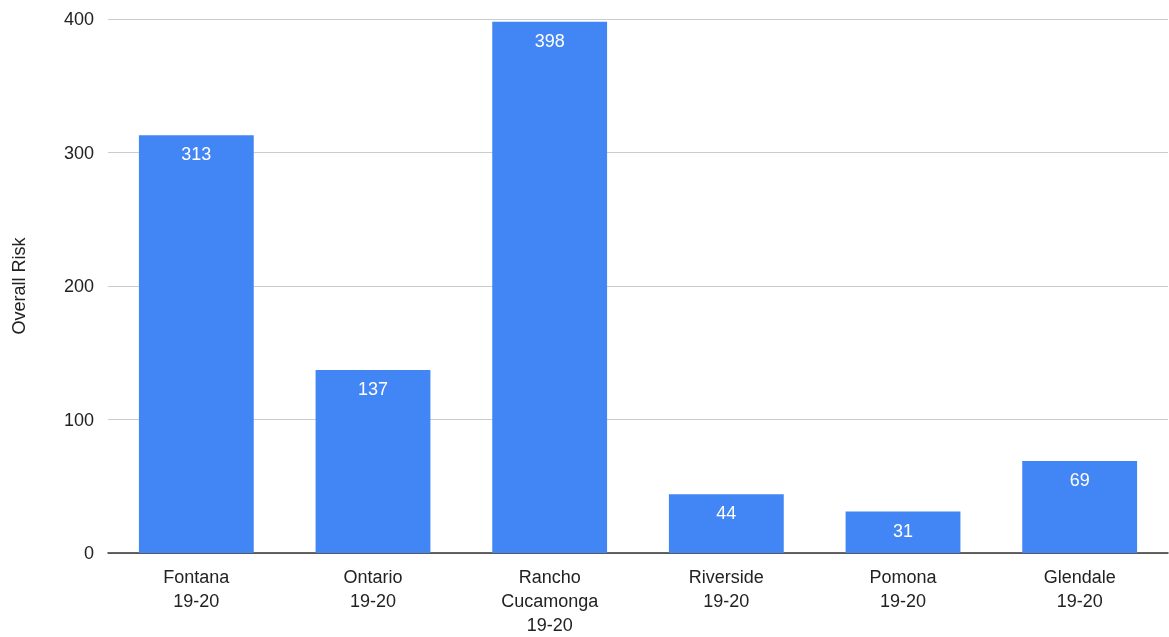 Image resolution: width=1169 pixels, height=637 pixels. Describe the element at coordinates (197, 589) in the screenshot. I see `x-tick-label: Fontana 19-20` at that location.